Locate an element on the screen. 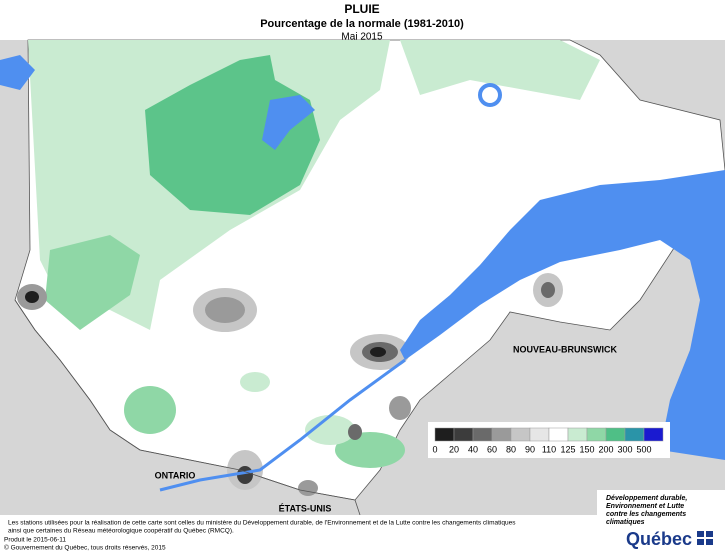 The width and height of the screenshot is (725, 557). title: PLUIE is located at coordinates (361, 9).